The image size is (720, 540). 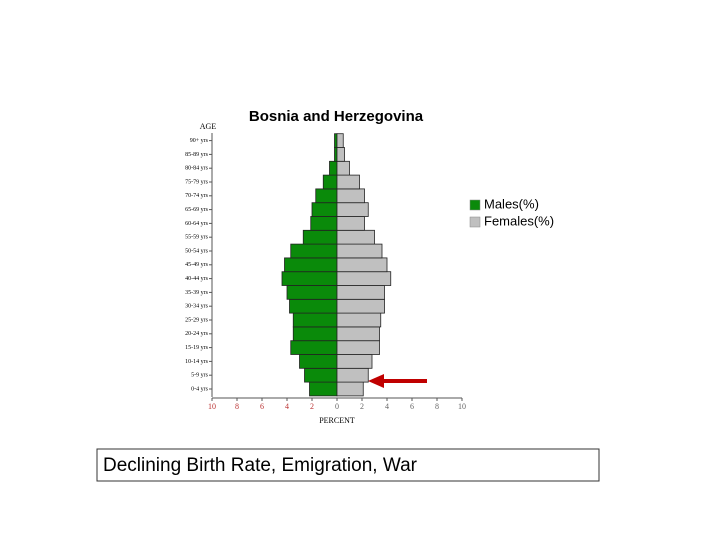 I want to click on y-tick-label: 35-39 yrs, so click(x=196, y=293).